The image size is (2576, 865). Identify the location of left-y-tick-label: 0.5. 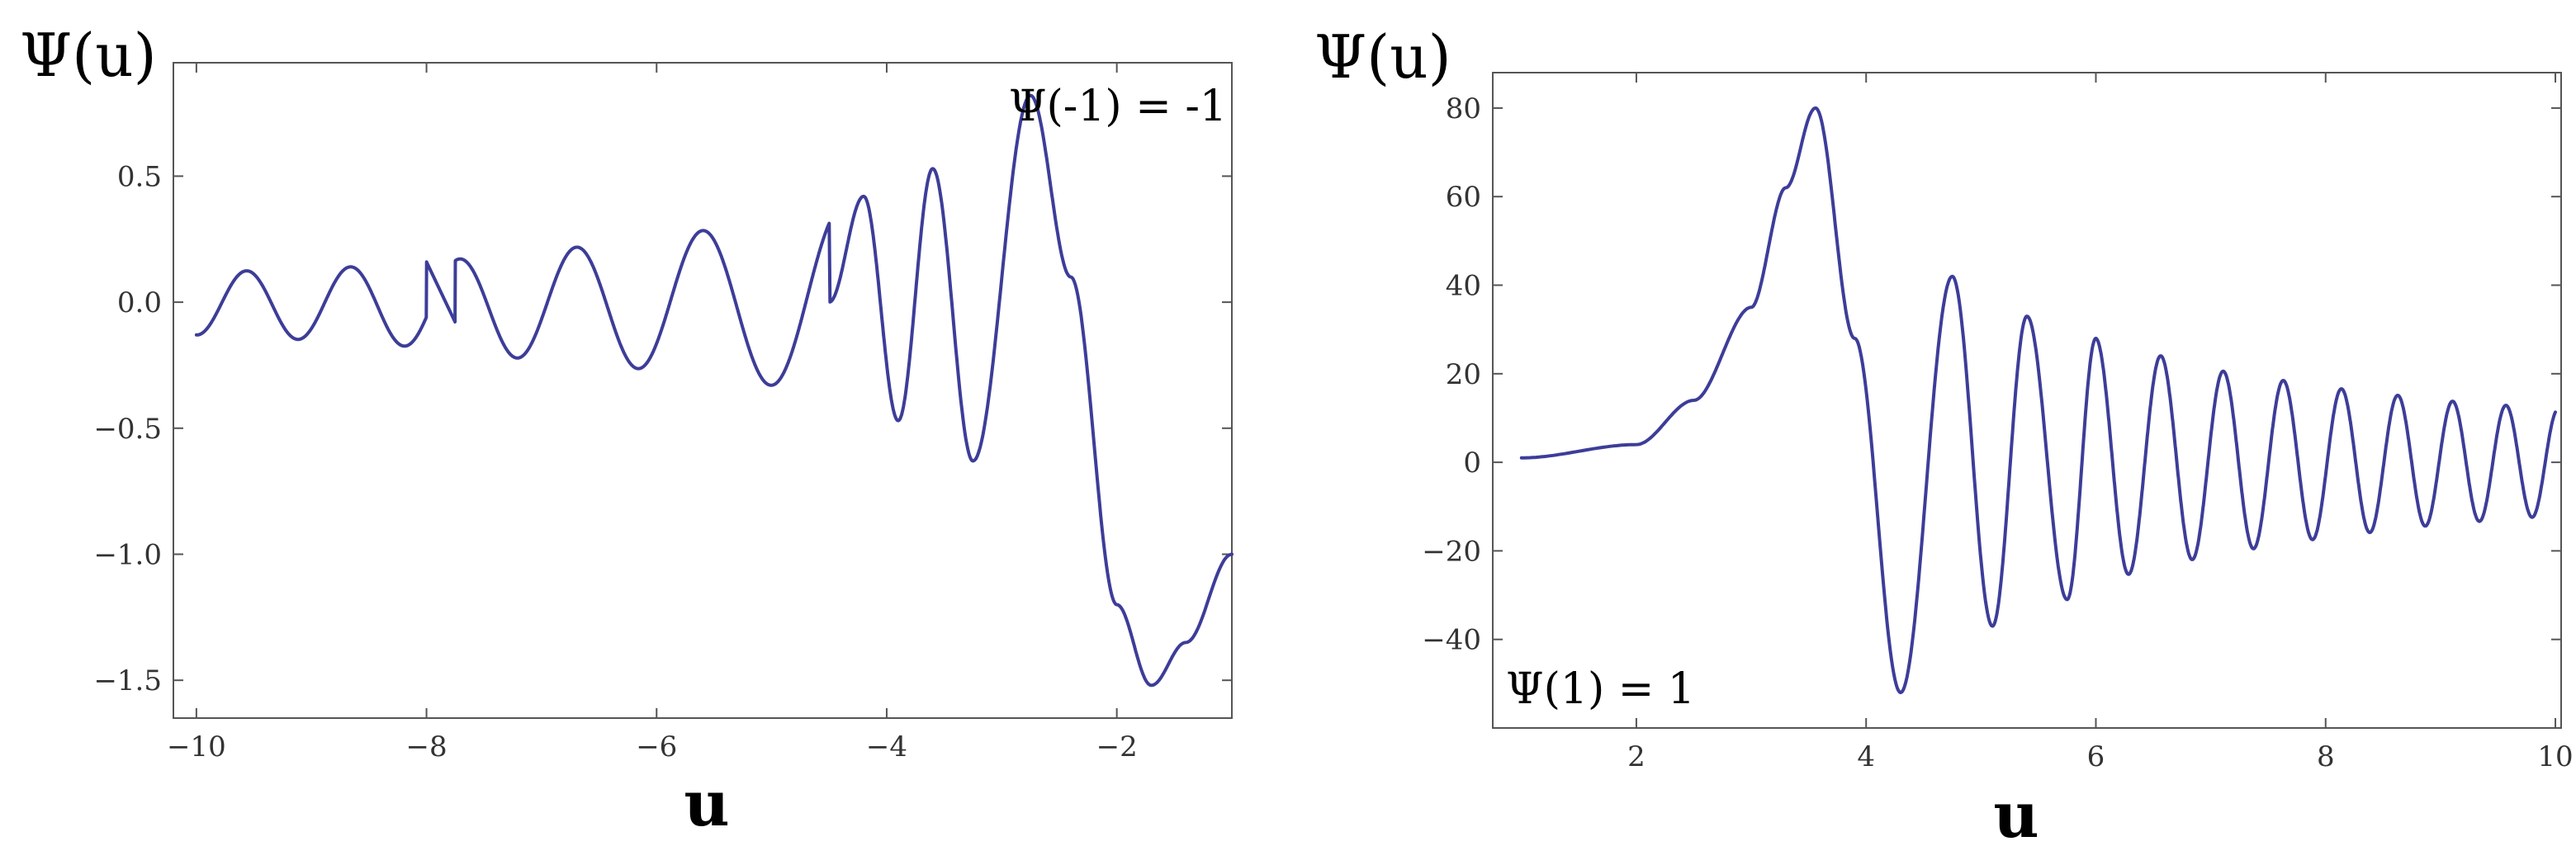
(139, 176).